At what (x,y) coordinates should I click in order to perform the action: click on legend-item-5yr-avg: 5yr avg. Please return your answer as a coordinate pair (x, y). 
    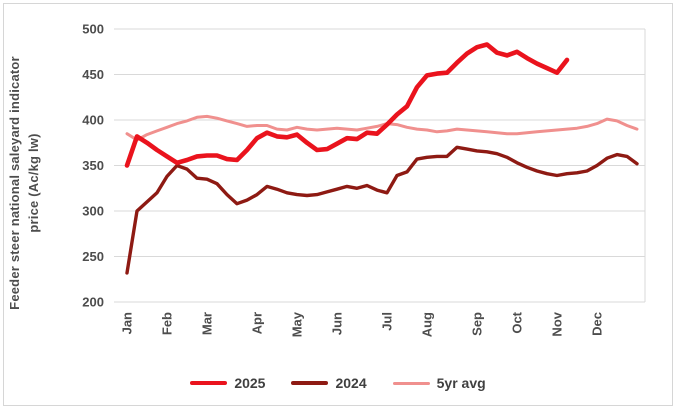
    Looking at the image, I should click on (439, 383).